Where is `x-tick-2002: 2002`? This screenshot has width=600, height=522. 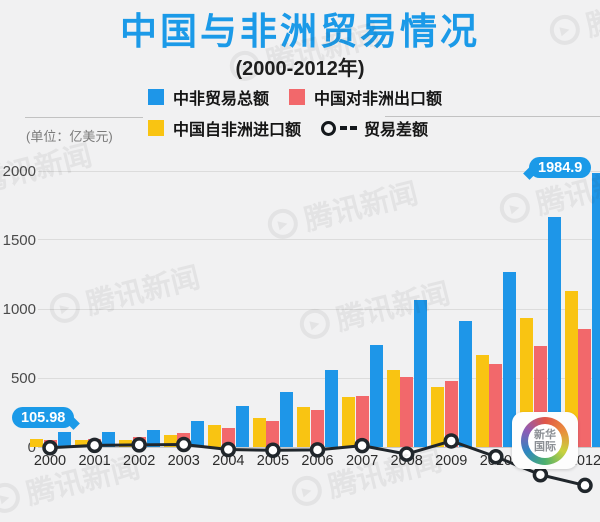
x-tick-2002: 2002 is located at coordinates (139, 461).